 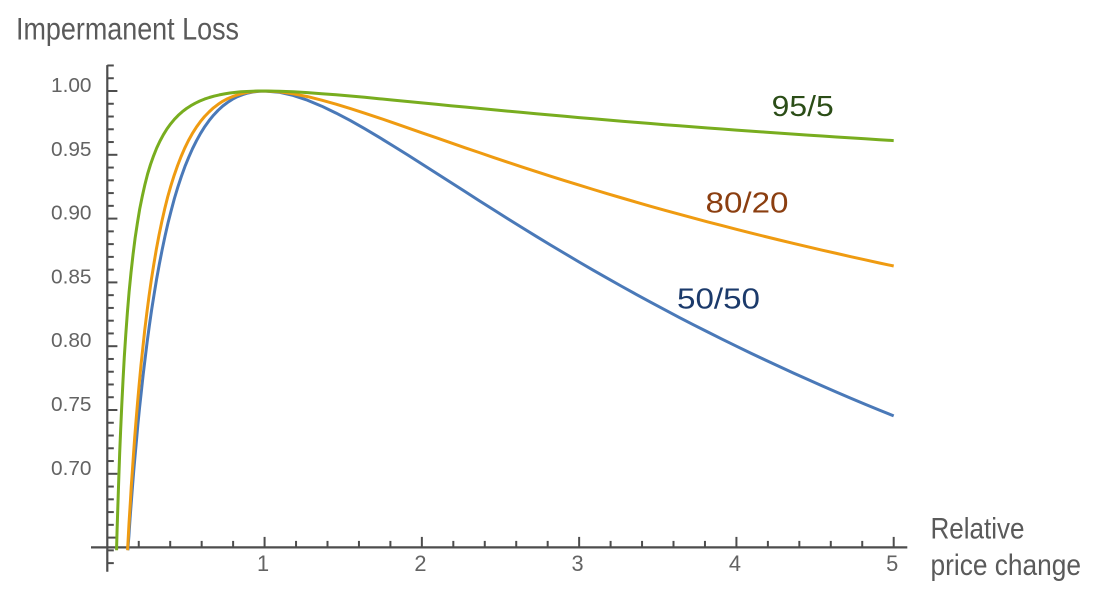 I want to click on svg-text: 0.95, so click(x=71, y=149).